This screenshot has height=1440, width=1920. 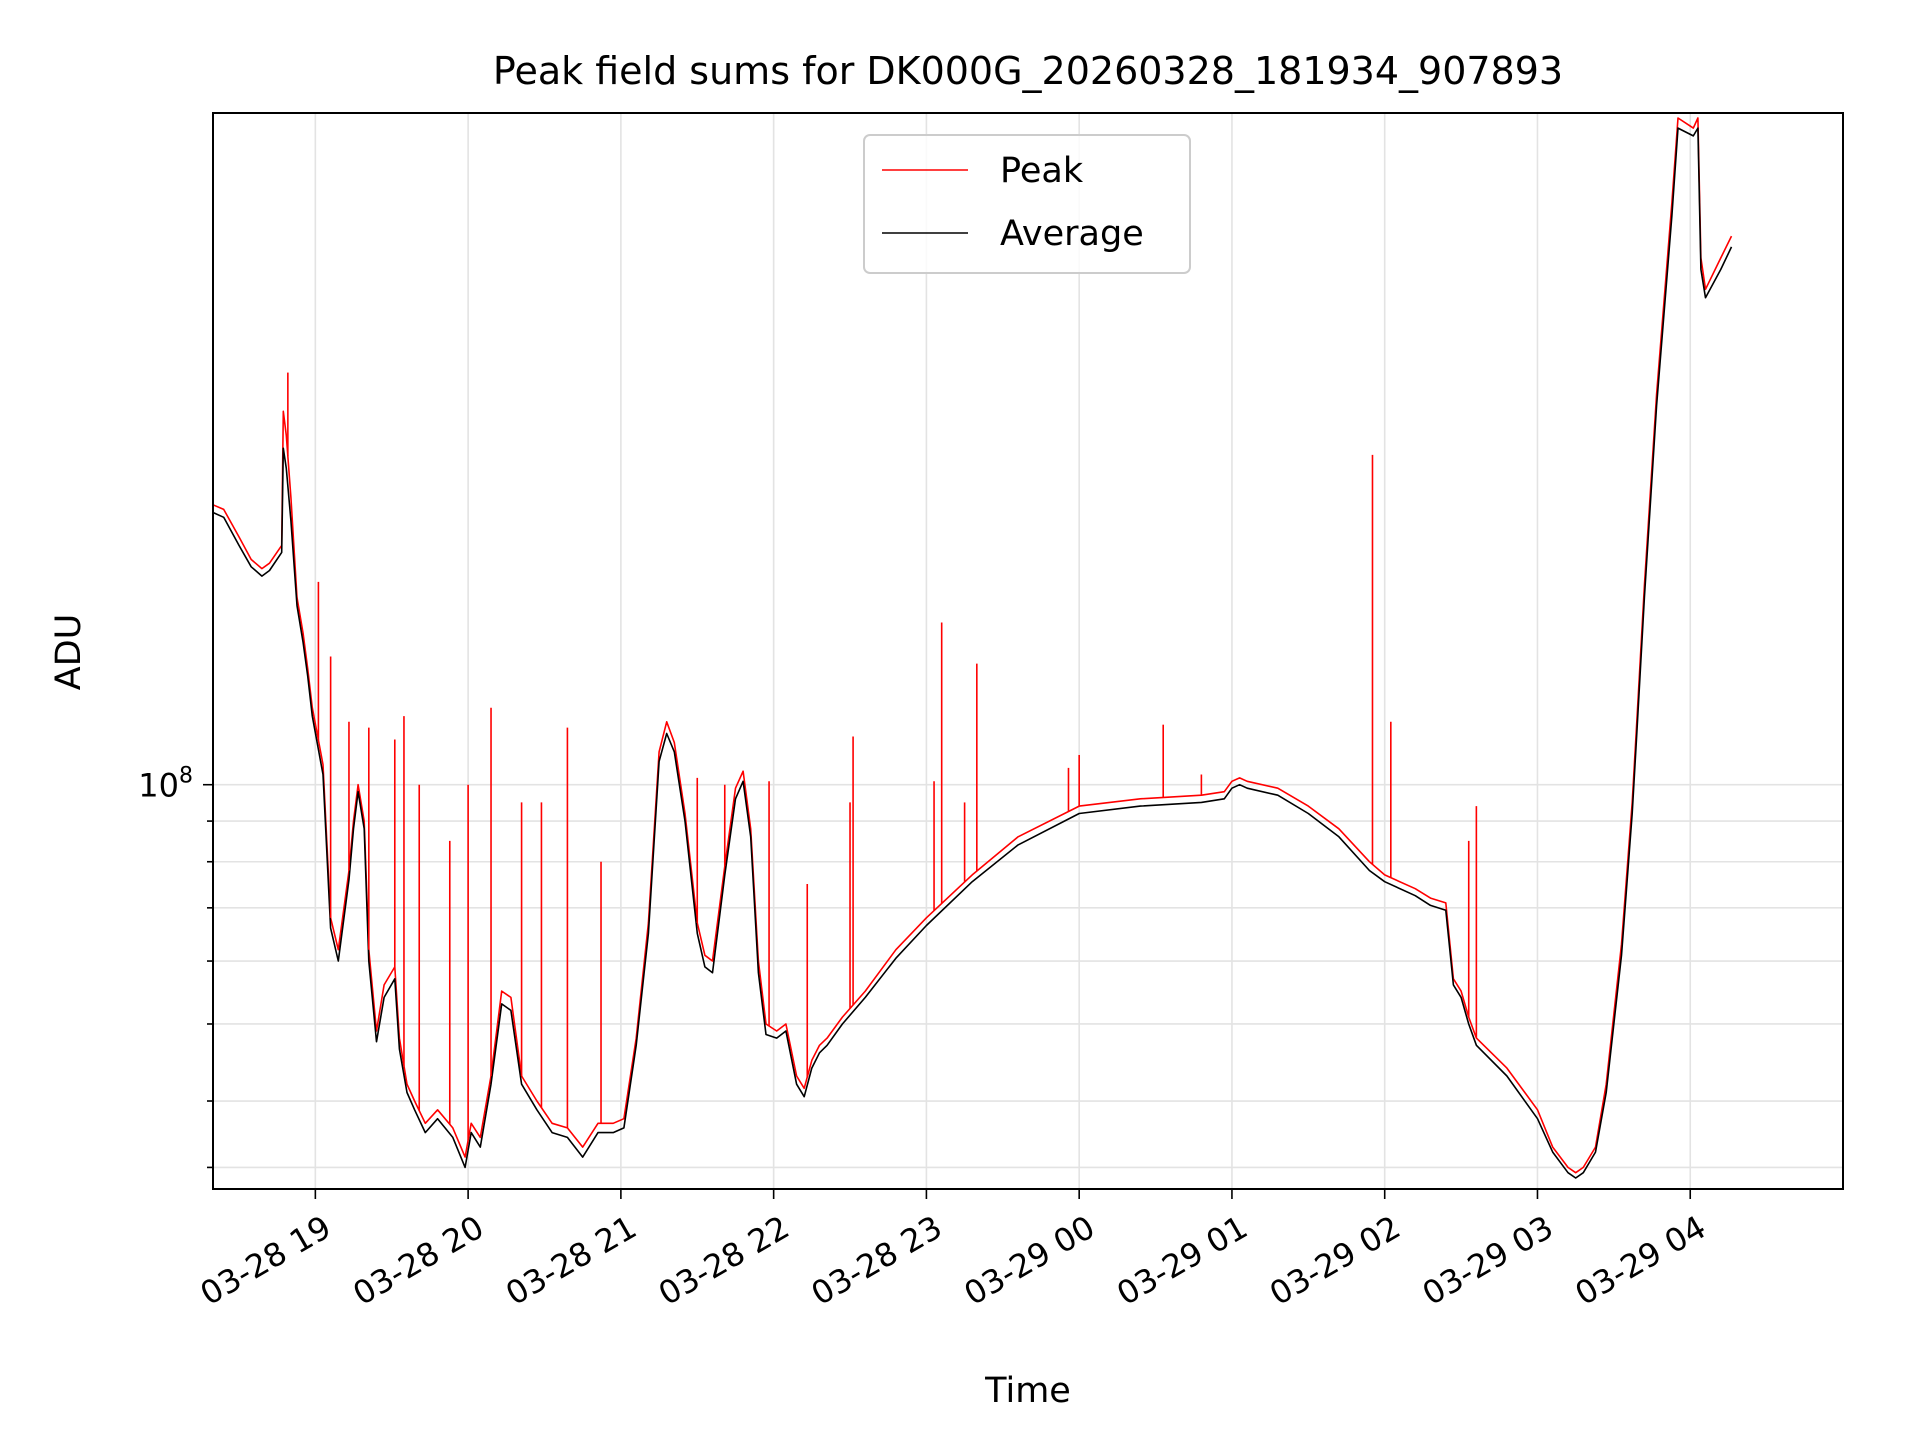 What do you see at coordinates (69, 652) in the screenshot?
I see `y-axis-label: ADU` at bounding box center [69, 652].